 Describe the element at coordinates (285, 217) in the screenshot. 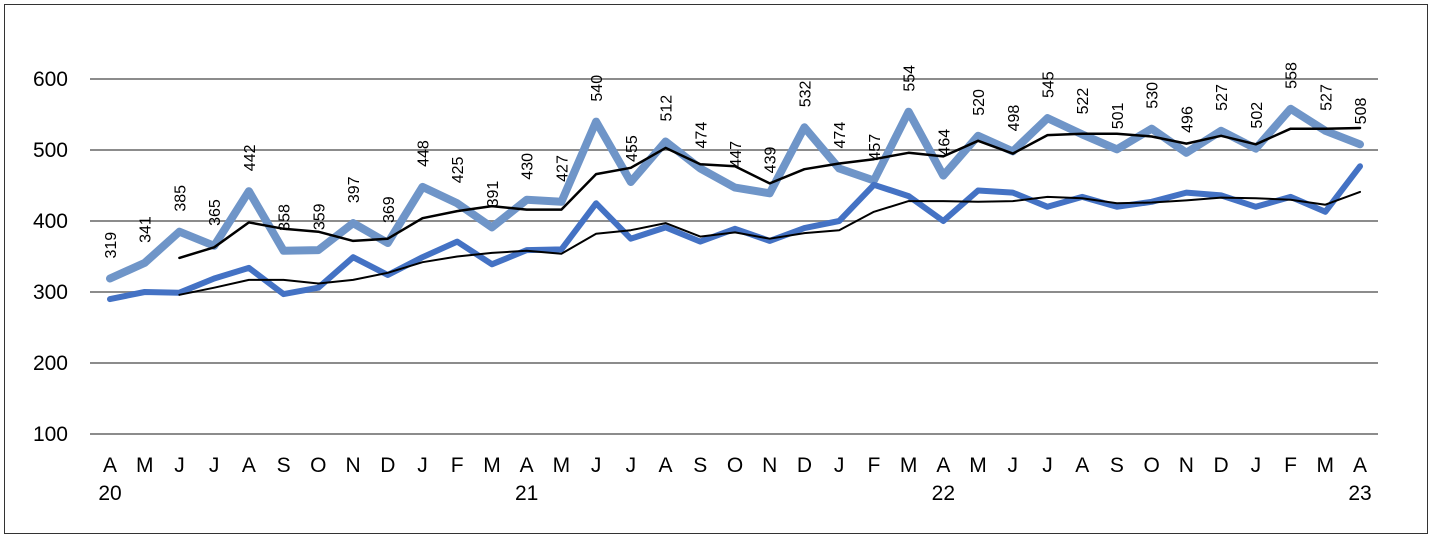

I see `data-label: 358` at that location.